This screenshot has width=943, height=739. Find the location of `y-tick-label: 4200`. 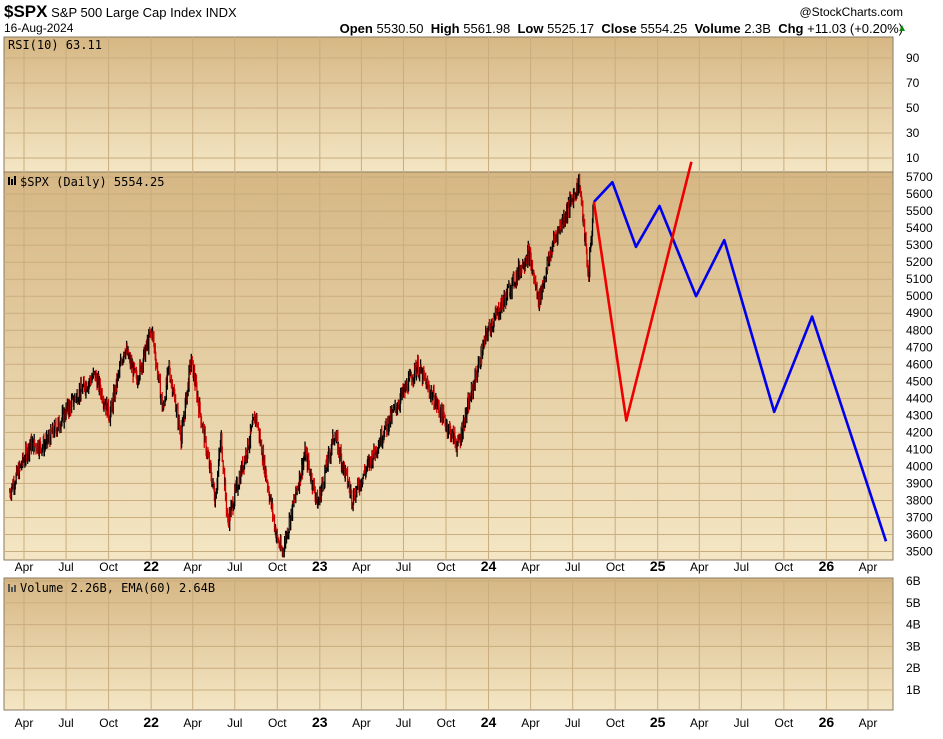

y-tick-label: 4200 is located at coordinates (919, 432).